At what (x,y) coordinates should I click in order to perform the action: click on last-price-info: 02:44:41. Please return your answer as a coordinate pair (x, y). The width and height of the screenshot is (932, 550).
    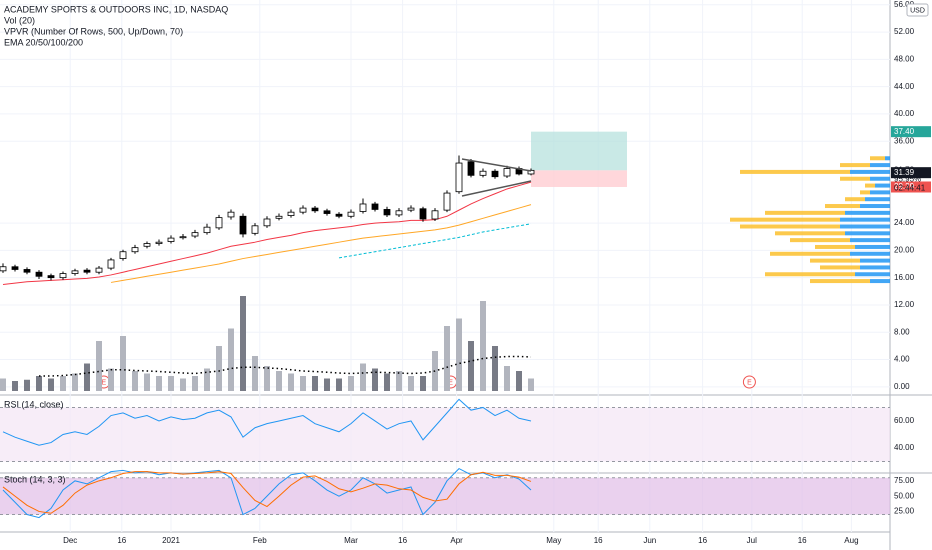
    Looking at the image, I should click on (910, 187).